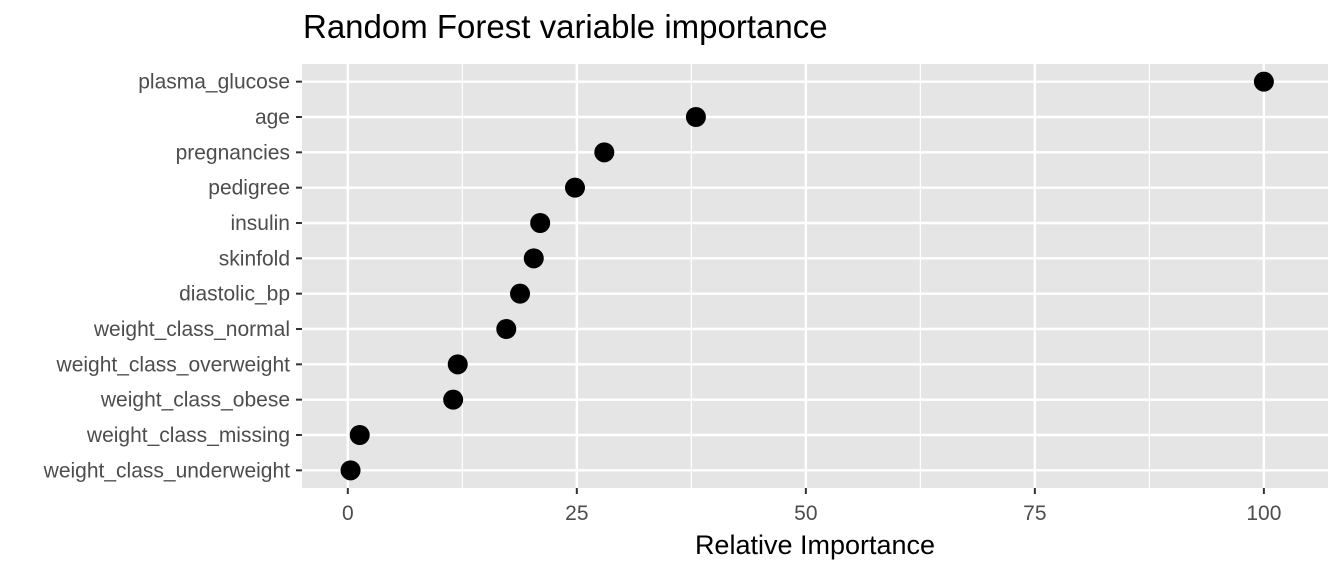  Describe the element at coordinates (254, 258) in the screenshot. I see `y-tick-label: skinfold` at that location.